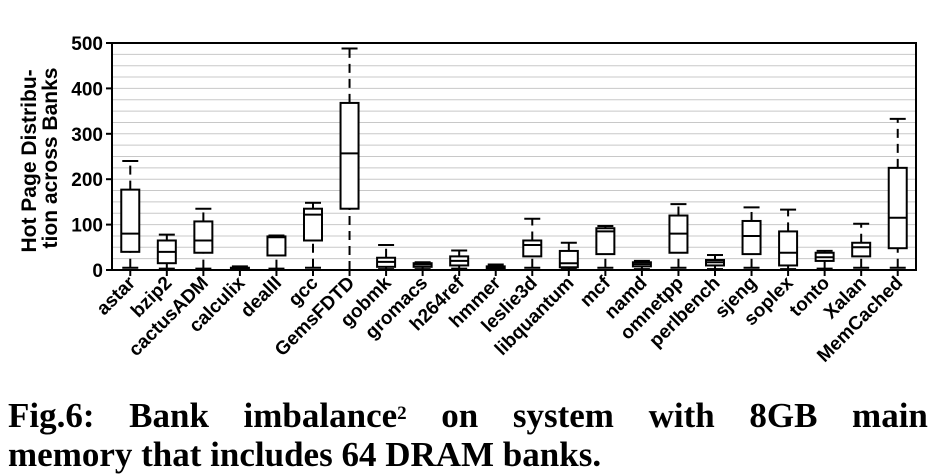 This screenshot has width=936, height=476. I want to click on caption-word: on, so click(460, 415).